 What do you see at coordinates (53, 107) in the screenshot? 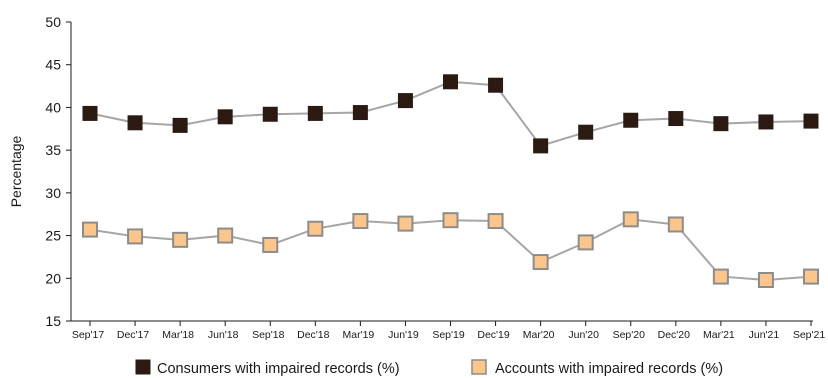
I see `y-tick-label: 40` at bounding box center [53, 107].